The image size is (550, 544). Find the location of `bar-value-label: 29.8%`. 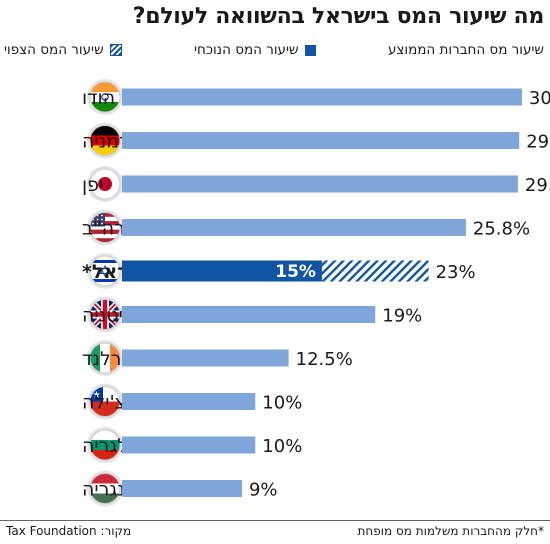

bar-value-label: 29.8% is located at coordinates (538, 142).